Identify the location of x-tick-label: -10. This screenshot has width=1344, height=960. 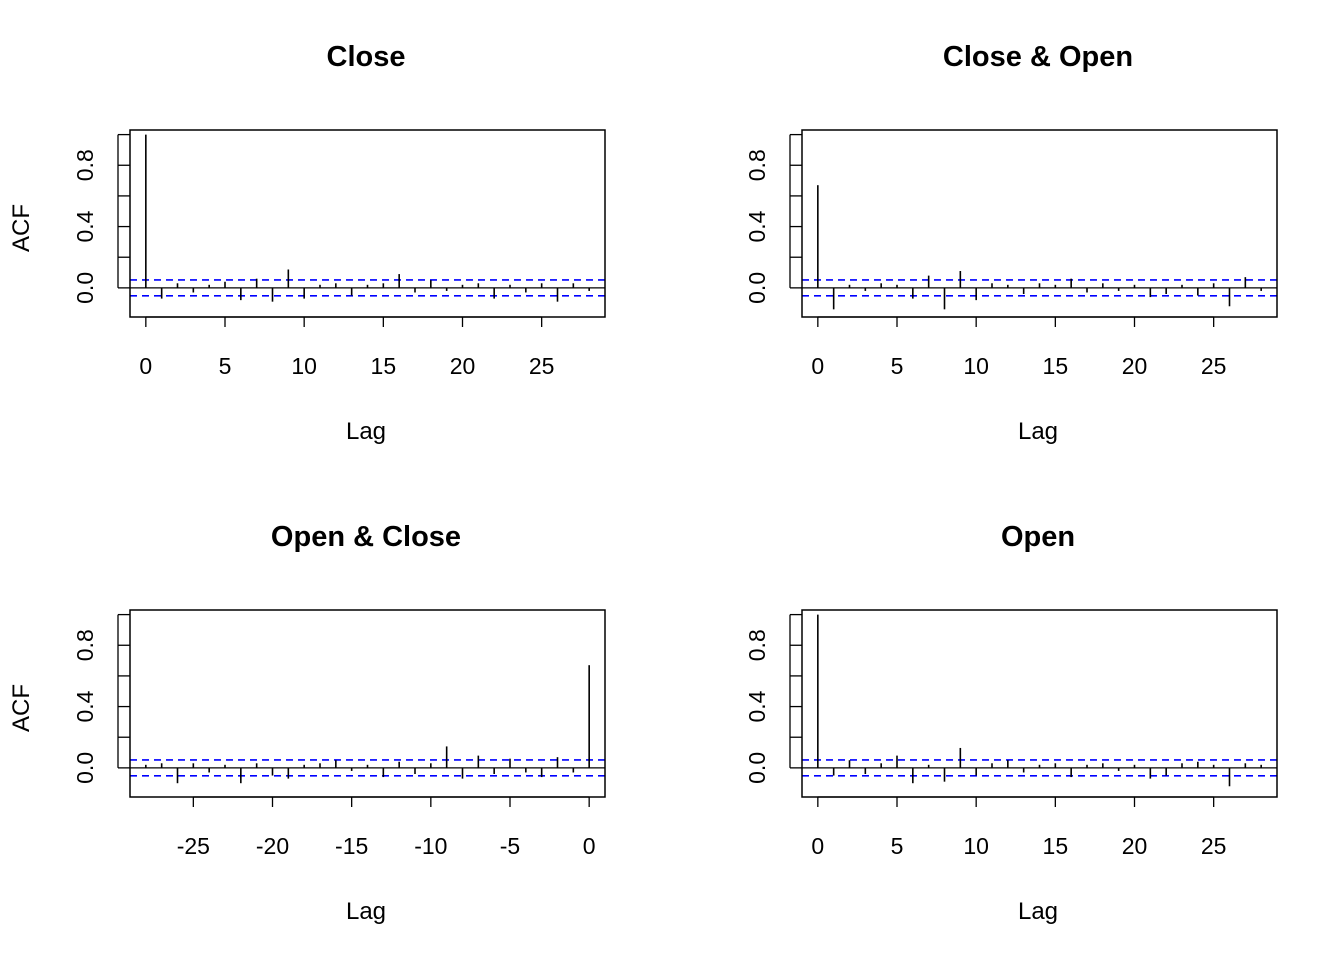
(430, 846).